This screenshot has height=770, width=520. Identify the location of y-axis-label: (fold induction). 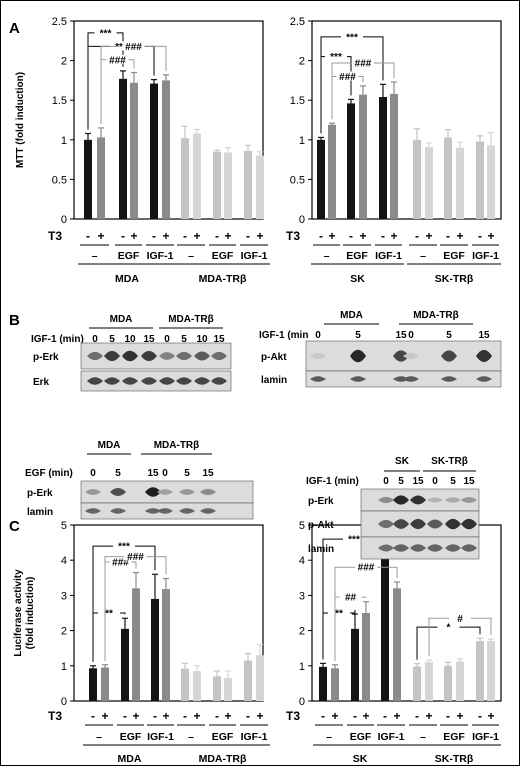
(30, 613).